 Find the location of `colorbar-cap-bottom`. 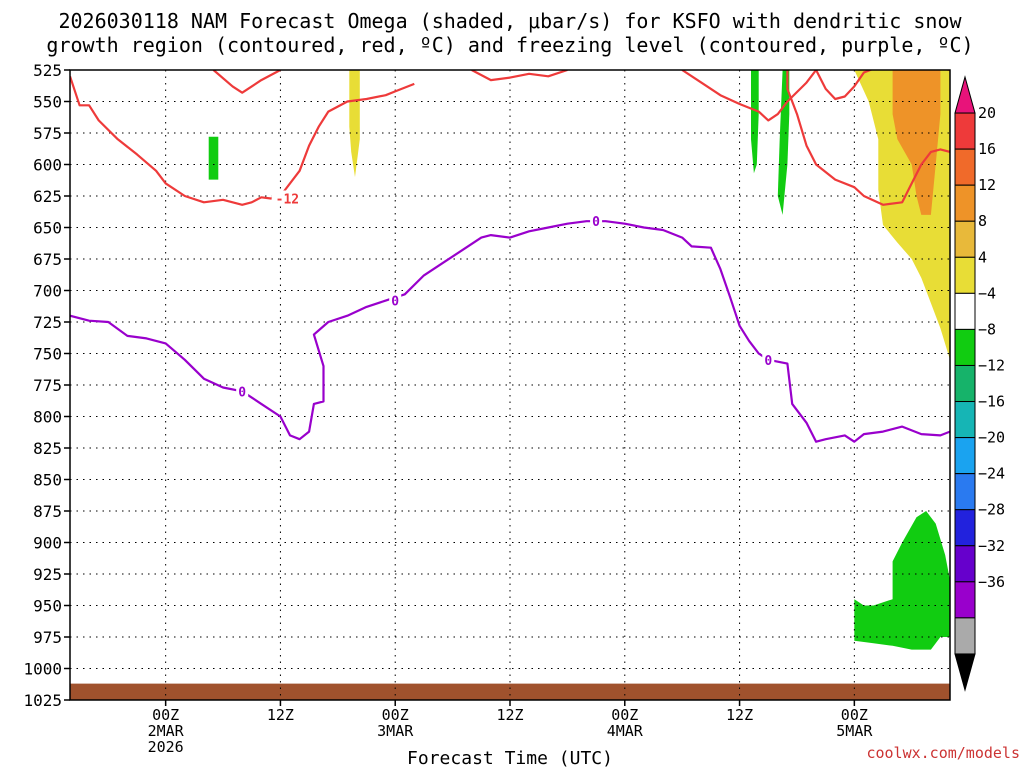

colorbar-cap-bottom is located at coordinates (965, 672).